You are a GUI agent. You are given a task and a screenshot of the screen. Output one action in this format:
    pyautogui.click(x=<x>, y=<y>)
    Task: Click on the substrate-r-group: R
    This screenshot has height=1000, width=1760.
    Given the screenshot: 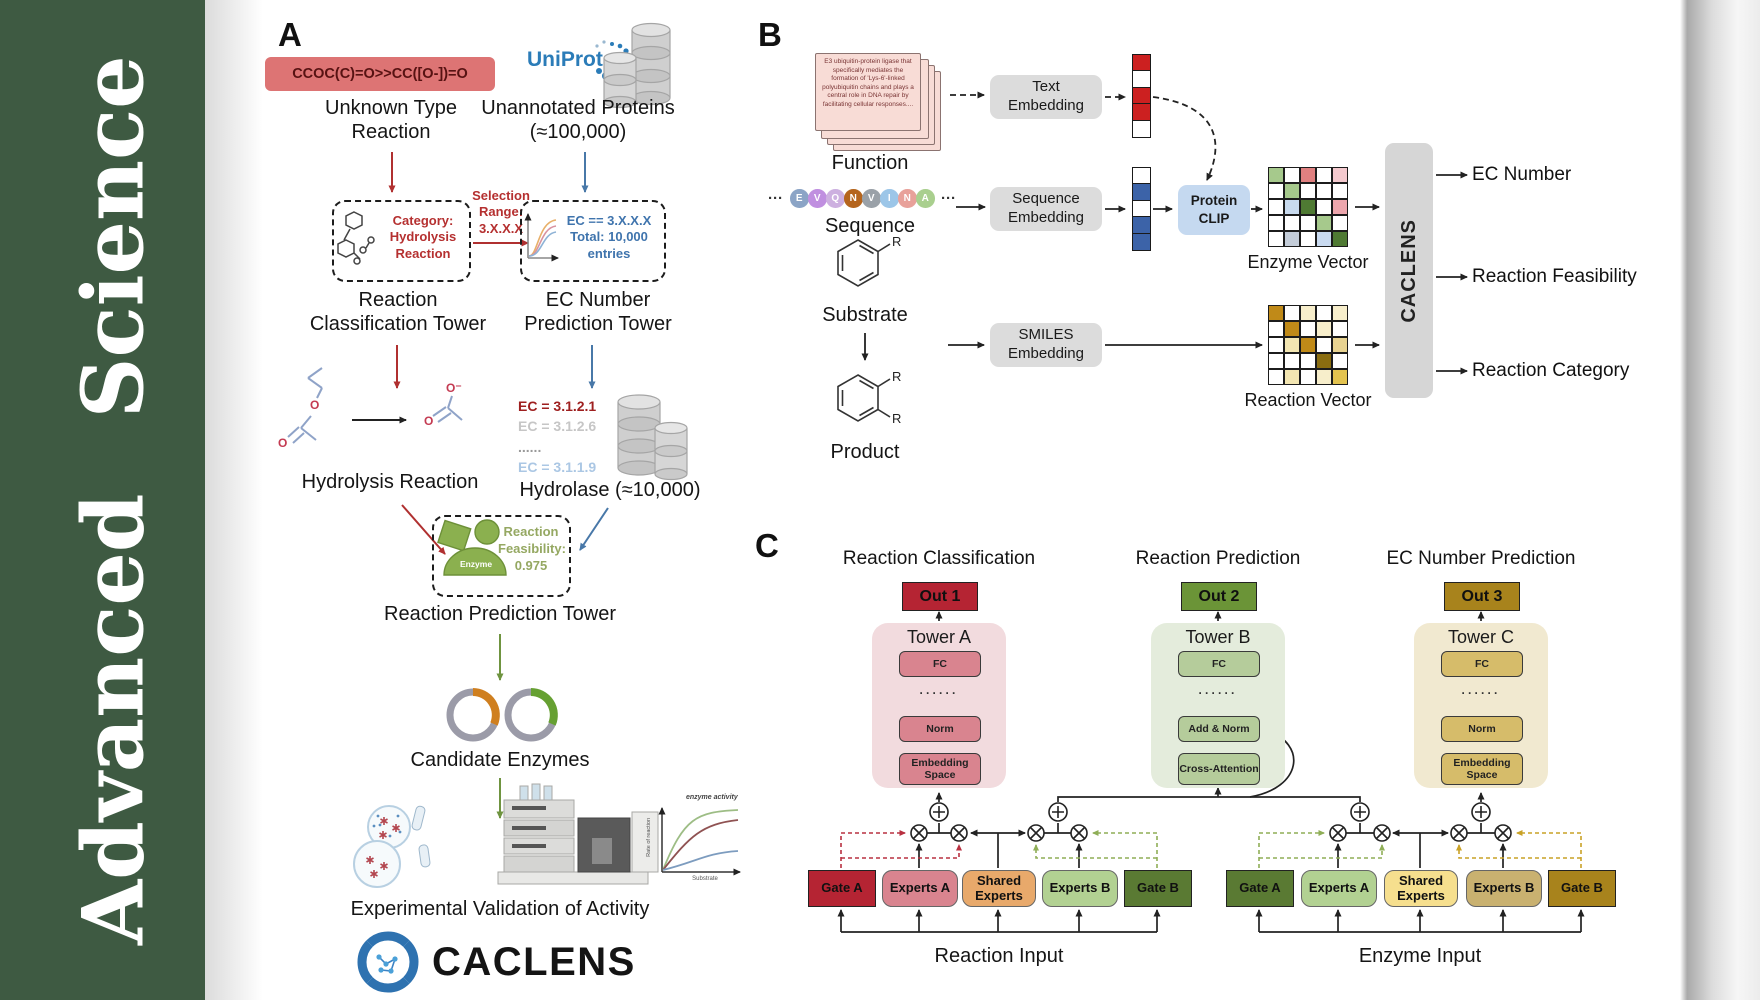 What is the action you would take?
    pyautogui.click(x=897, y=241)
    